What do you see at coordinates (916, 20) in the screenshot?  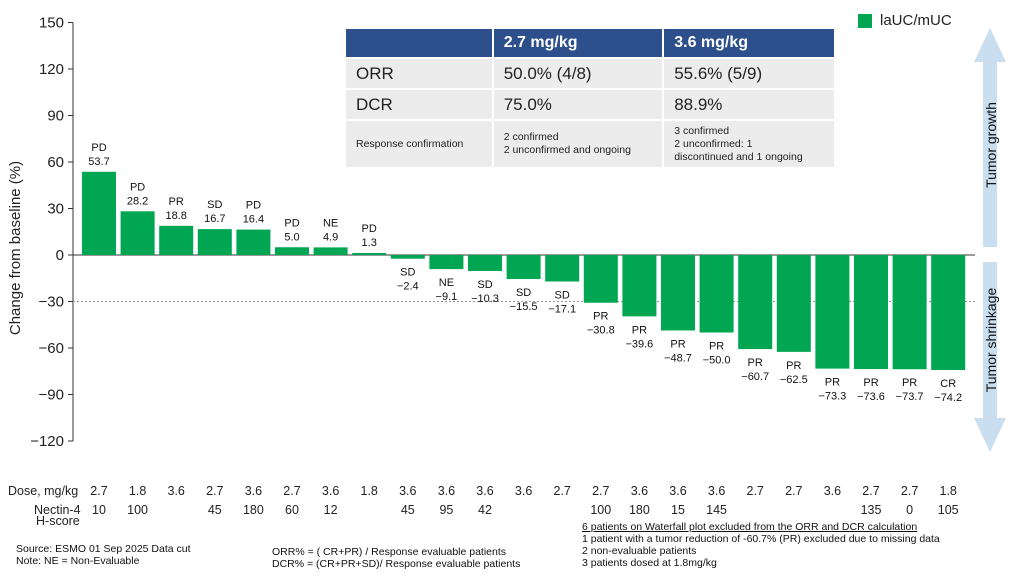 I see `legend-label: laUC/mUC` at bounding box center [916, 20].